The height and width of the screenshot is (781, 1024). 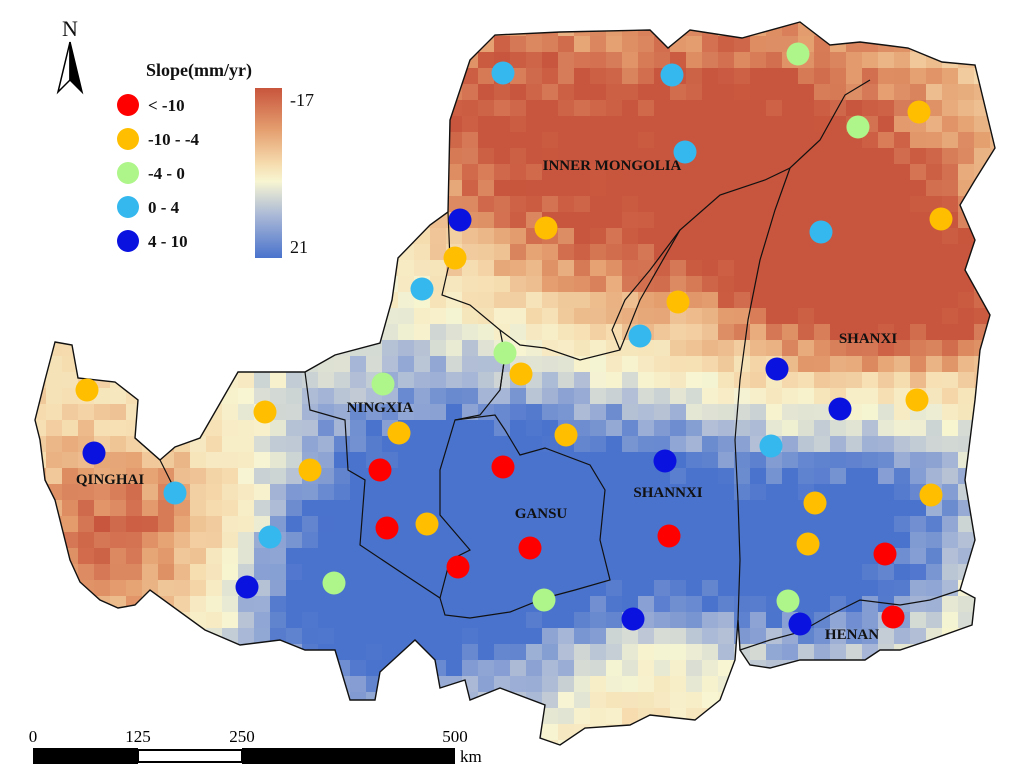 I want to click on legend-label: < -10, so click(x=166, y=105).